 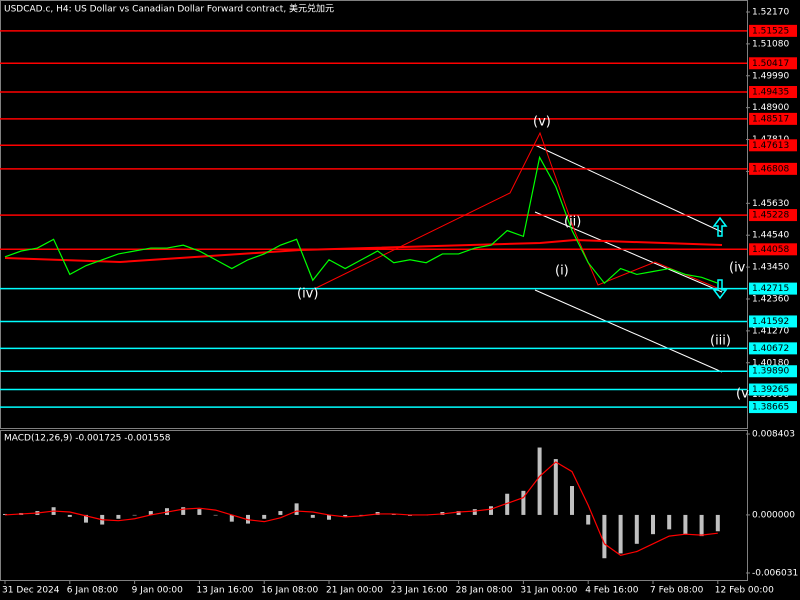 What do you see at coordinates (770, 204) in the screenshot?
I see `y-tick-label: 1.45630` at bounding box center [770, 204].